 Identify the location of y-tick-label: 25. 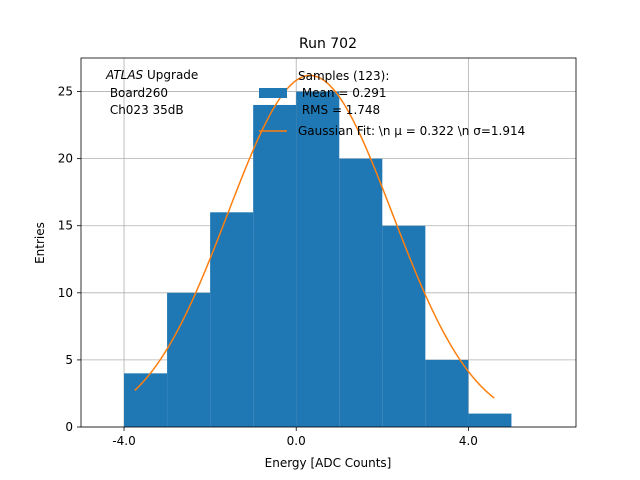
(65, 92).